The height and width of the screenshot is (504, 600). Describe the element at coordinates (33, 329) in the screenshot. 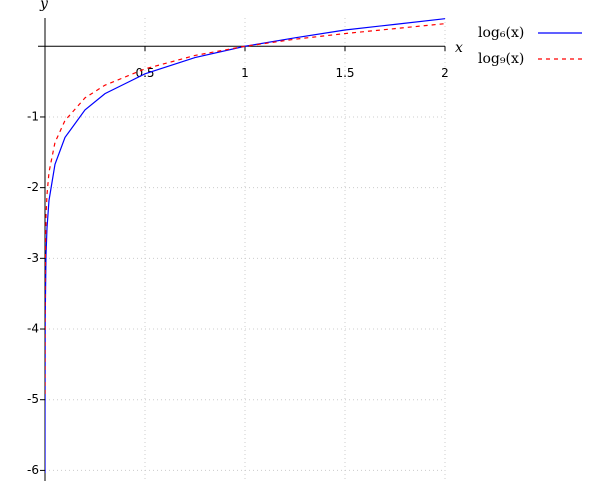

I see `y-tick-label: -4` at that location.